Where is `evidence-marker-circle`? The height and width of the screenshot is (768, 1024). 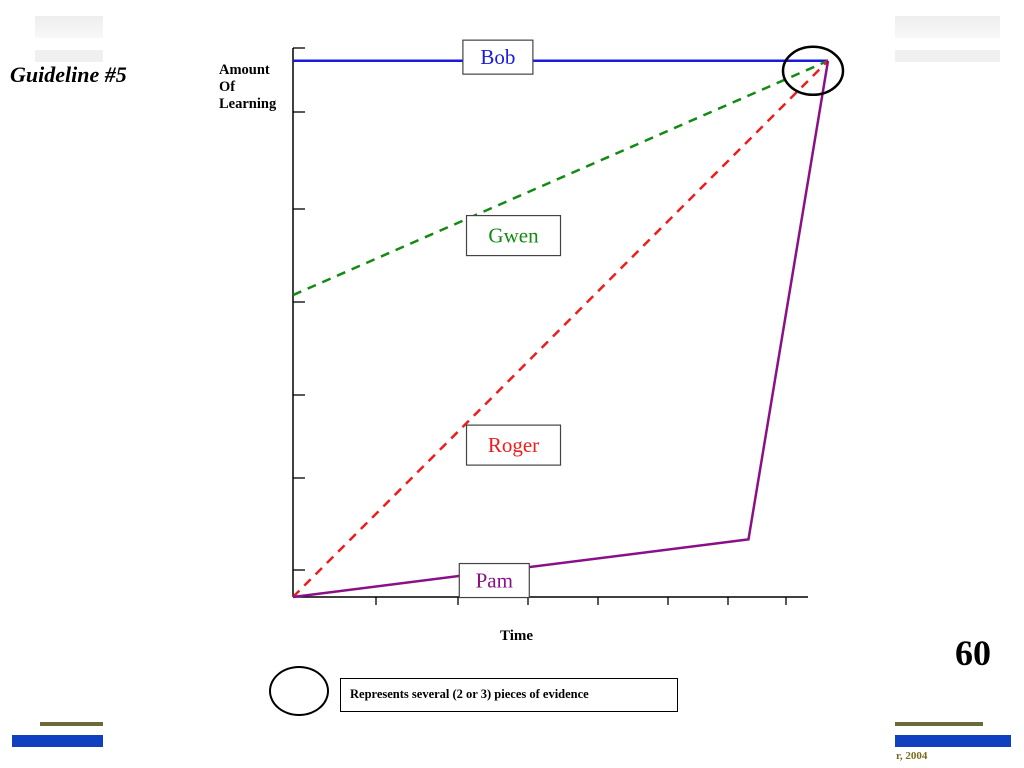
evidence-marker-circle is located at coordinates (813, 71).